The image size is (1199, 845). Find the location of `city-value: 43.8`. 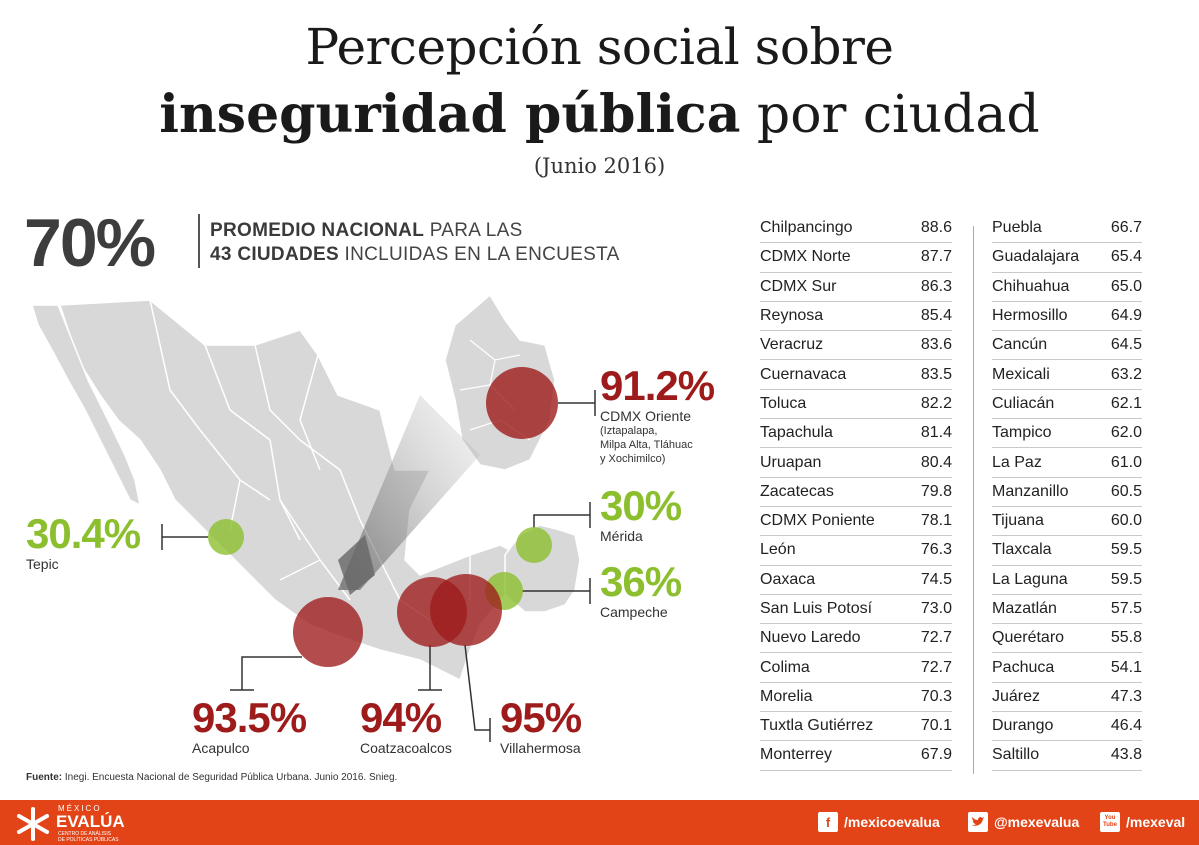

city-value: 43.8 is located at coordinates (1126, 755).